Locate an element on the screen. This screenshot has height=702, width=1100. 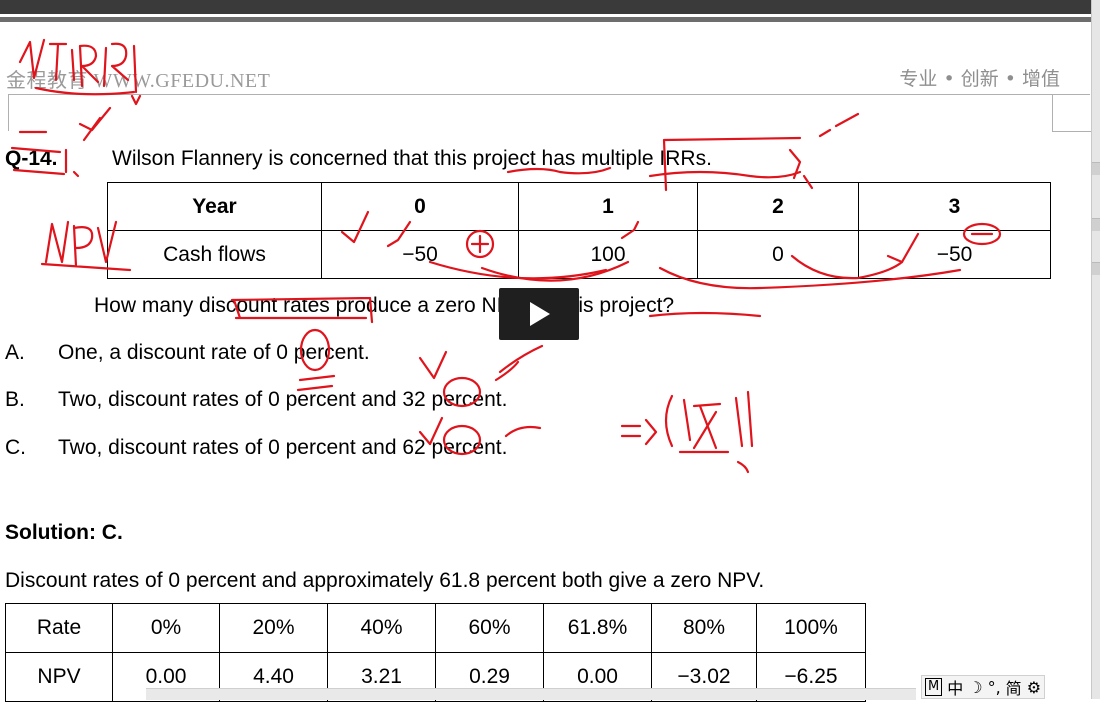
table-cell: 80% is located at coordinates (704, 628).